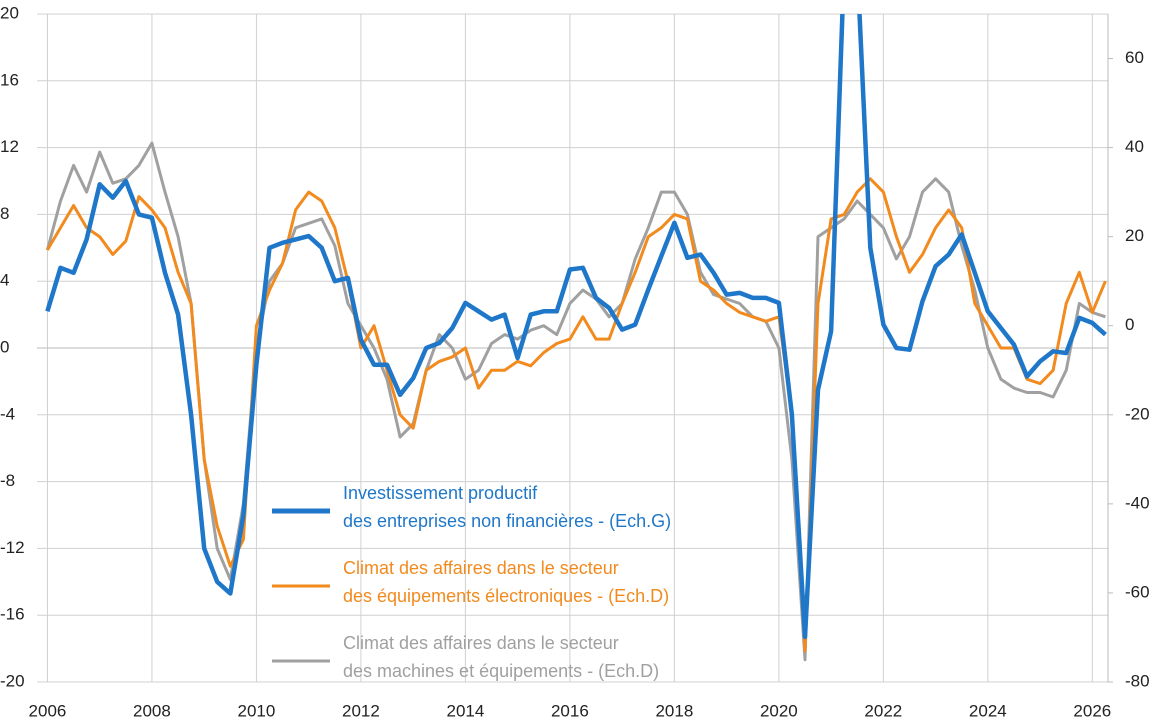  Describe the element at coordinates (4, 213) in the screenshot. I see `y-tick-label: 8` at that location.